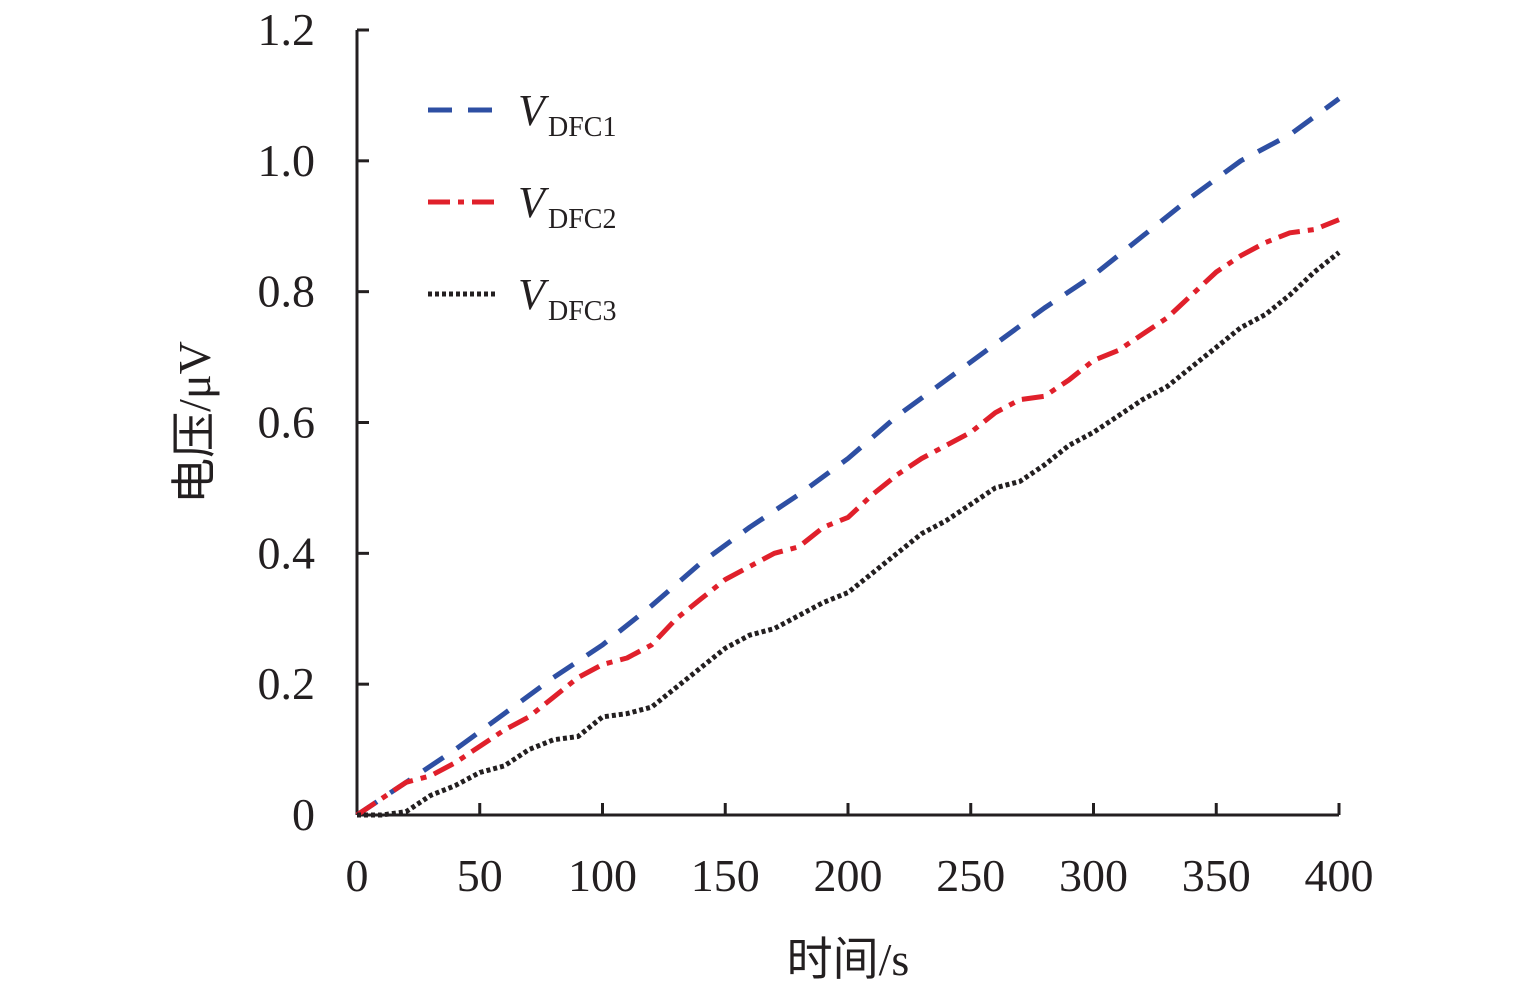  What do you see at coordinates (303, 814) in the screenshot?
I see `y-tick-label: 0` at bounding box center [303, 814].